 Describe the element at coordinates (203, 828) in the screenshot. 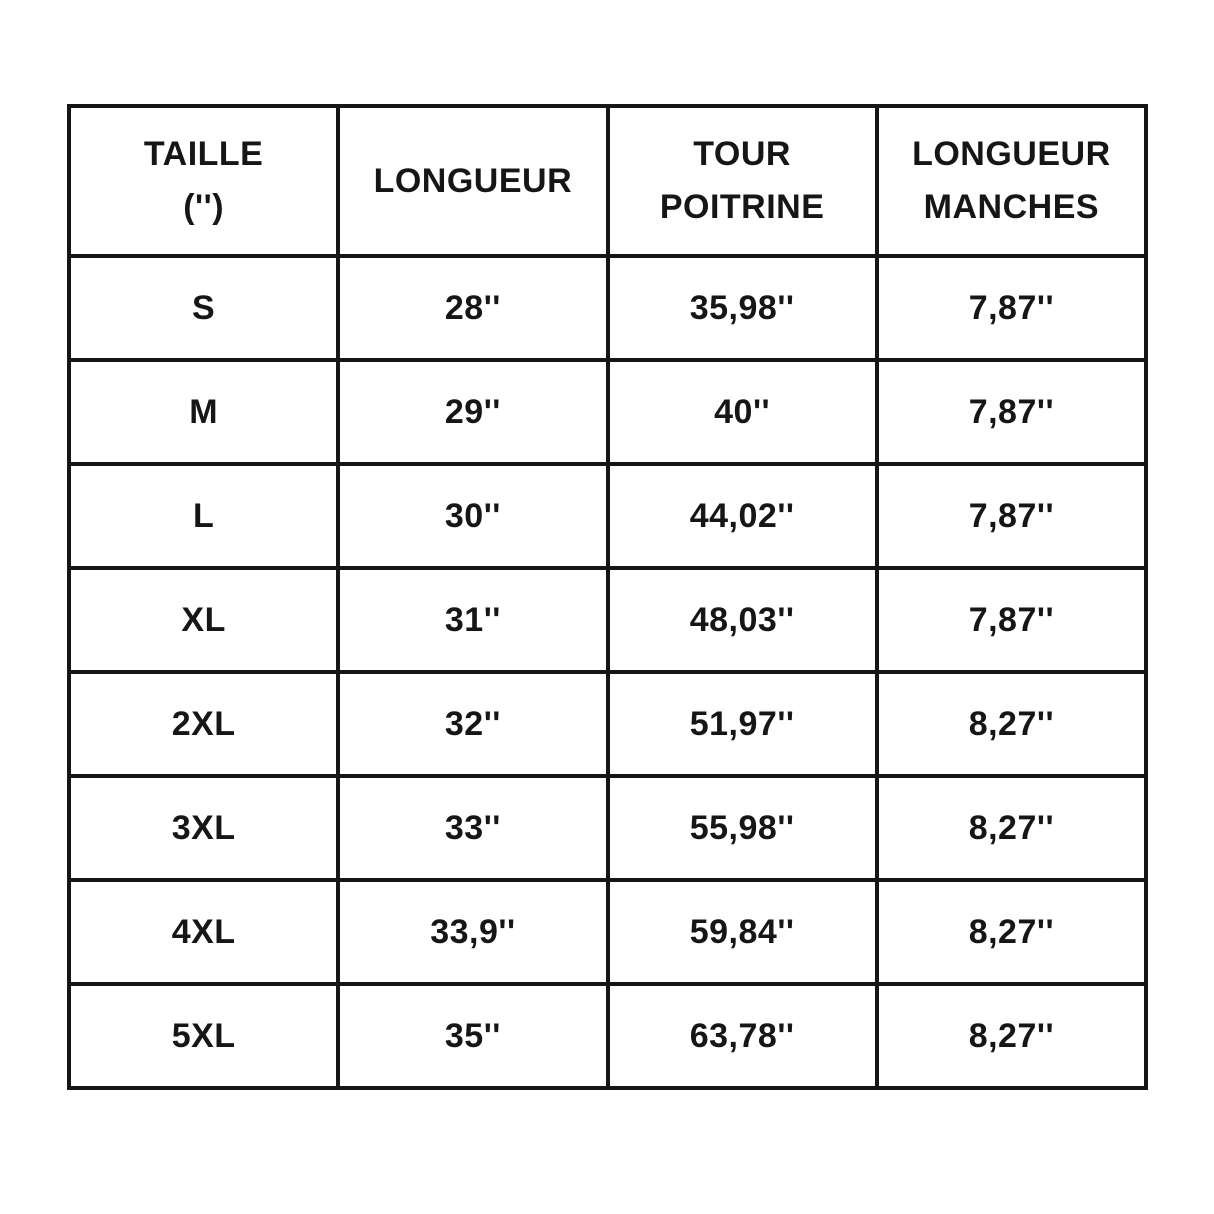

I see `cell-size: 3XL` at that location.